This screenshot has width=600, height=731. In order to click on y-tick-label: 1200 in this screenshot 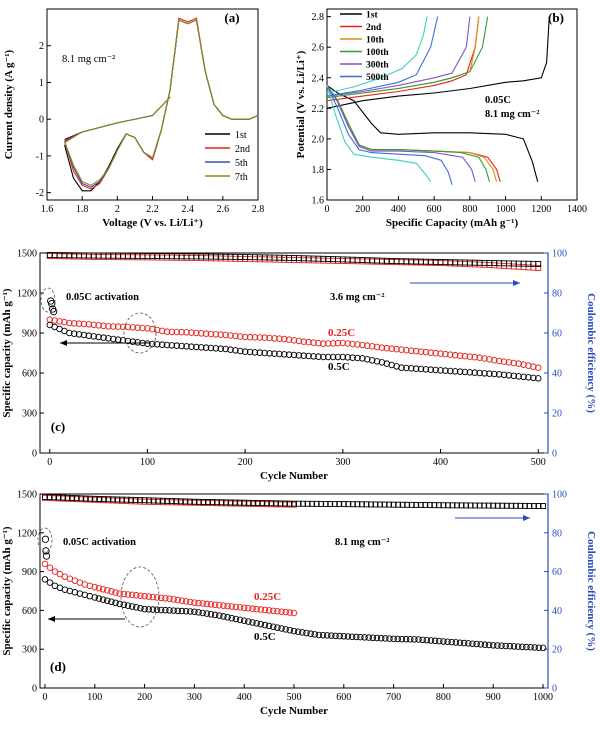, I will do `click(27, 533)`.